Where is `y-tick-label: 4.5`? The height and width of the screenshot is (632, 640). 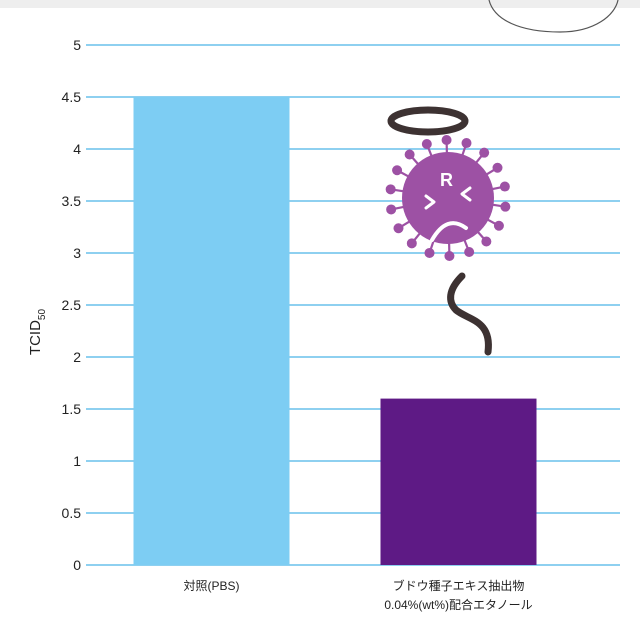
y-tick-label: 4.5 is located at coordinates (72, 97).